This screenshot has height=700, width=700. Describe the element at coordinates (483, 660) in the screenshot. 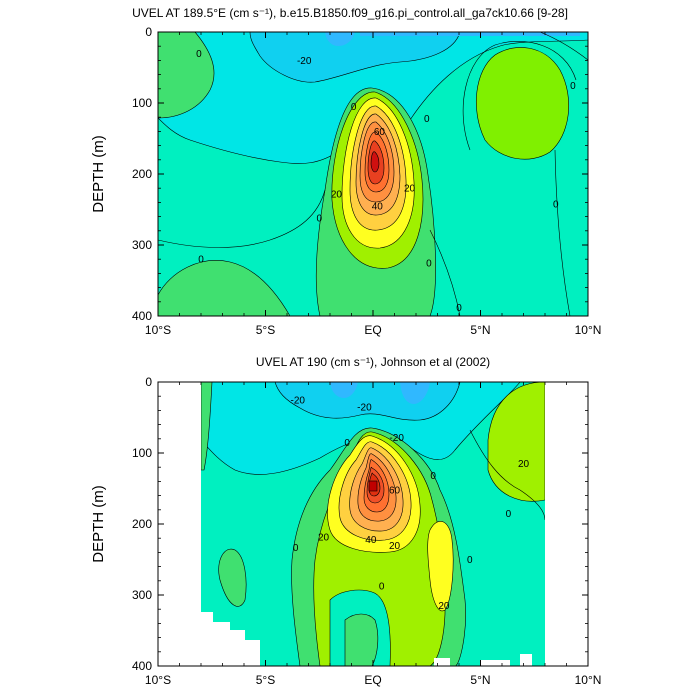

I see `obs-mask-bottom` at that location.